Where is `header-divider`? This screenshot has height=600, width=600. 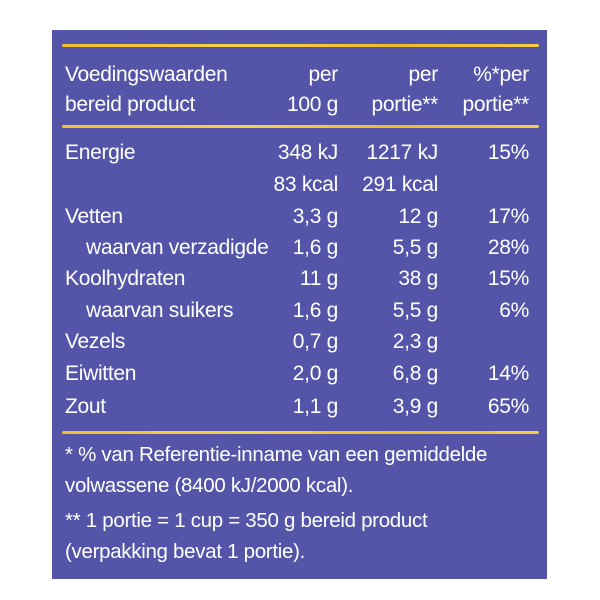 header-divider is located at coordinates (300, 126).